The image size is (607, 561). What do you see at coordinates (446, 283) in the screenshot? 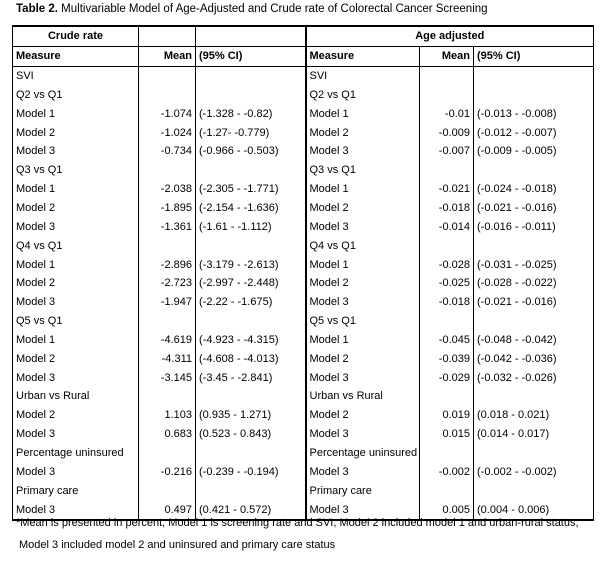
I see `mean-cell: -0.025` at bounding box center [446, 283].